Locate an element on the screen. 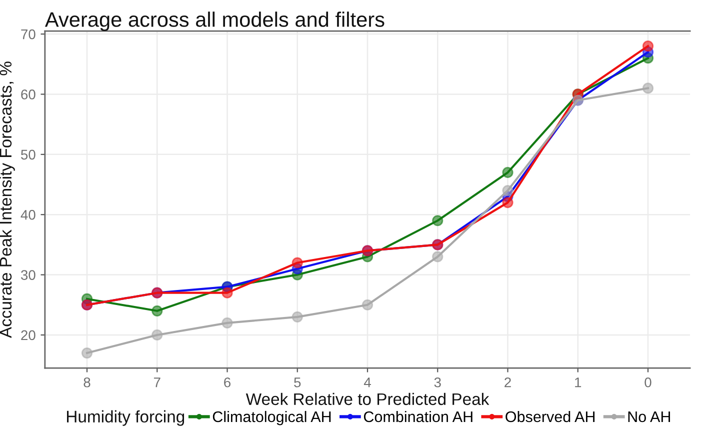 This screenshot has width=702, height=431. x-tick-label: 5 is located at coordinates (297, 383).